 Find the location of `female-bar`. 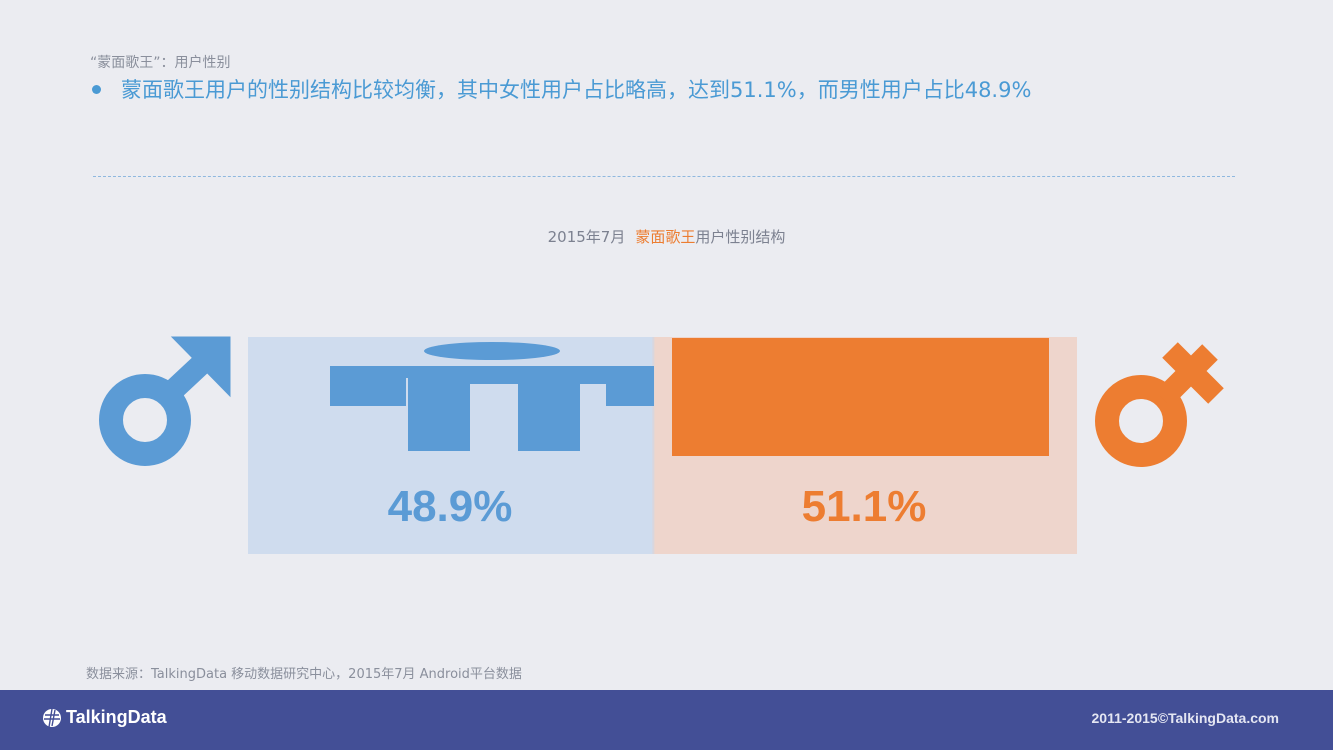

female-bar is located at coordinates (860, 397).